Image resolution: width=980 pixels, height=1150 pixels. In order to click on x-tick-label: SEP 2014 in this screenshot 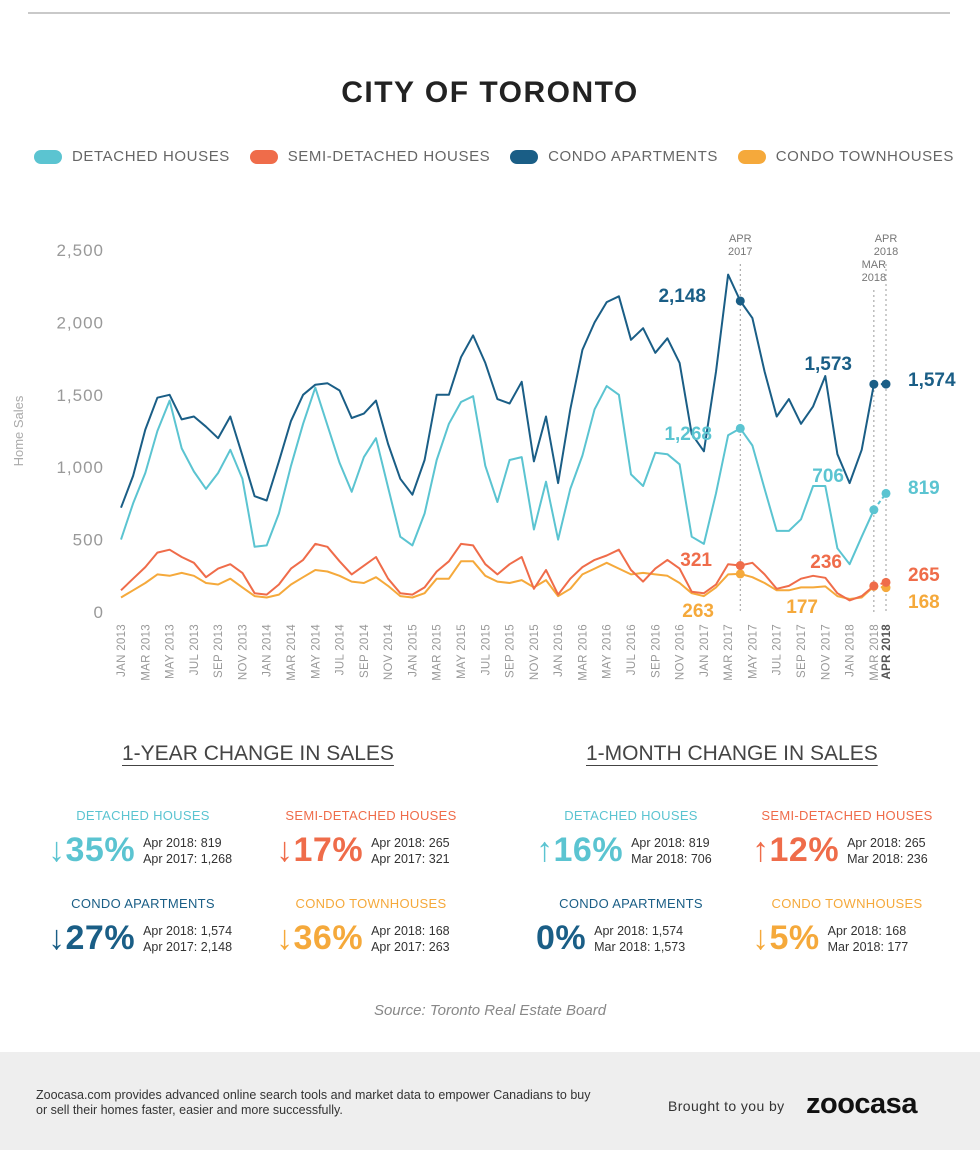, I will do `click(365, 651)`.